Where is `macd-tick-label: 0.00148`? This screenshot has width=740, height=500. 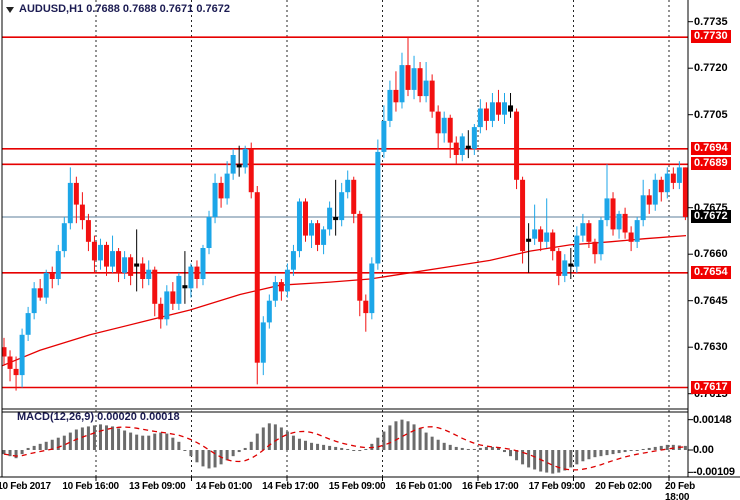 macd-tick-label: 0.00148 is located at coordinates (712, 419).